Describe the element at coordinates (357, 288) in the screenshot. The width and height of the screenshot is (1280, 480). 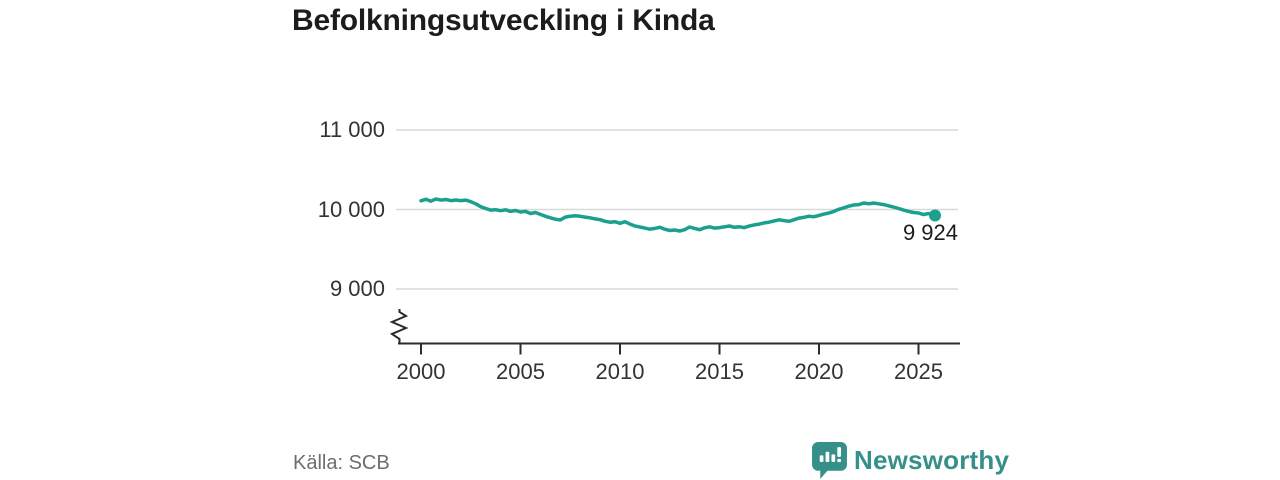
I see `y-axis-tick-label: 9 000` at that location.